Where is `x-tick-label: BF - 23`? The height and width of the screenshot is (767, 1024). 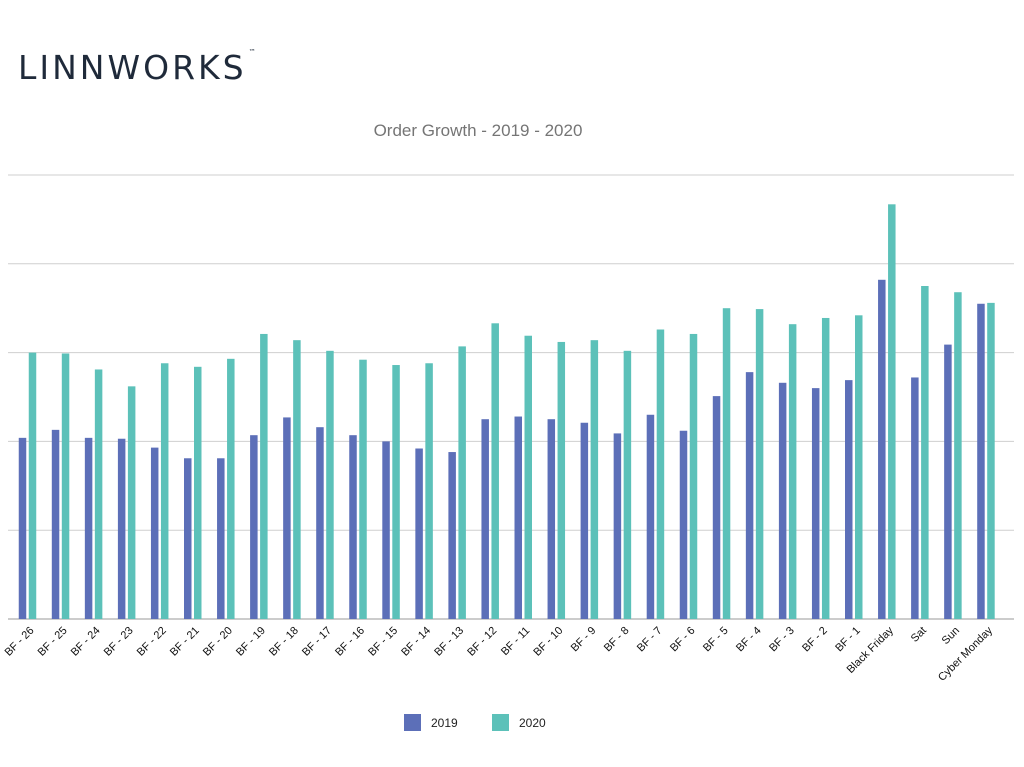 x-tick-label: BF - 23 is located at coordinates (119, 642).